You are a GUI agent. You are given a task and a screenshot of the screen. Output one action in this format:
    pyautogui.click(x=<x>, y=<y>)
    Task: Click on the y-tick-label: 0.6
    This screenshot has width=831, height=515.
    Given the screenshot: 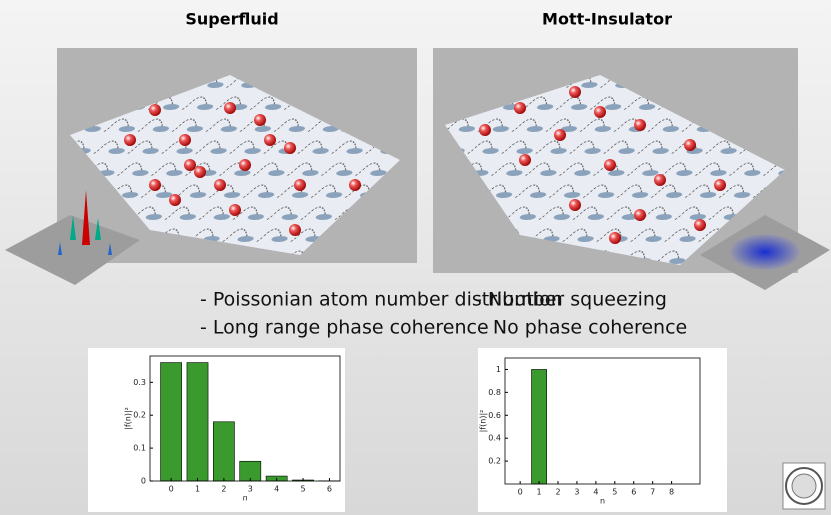 What is the action you would take?
    pyautogui.click(x=494, y=415)
    